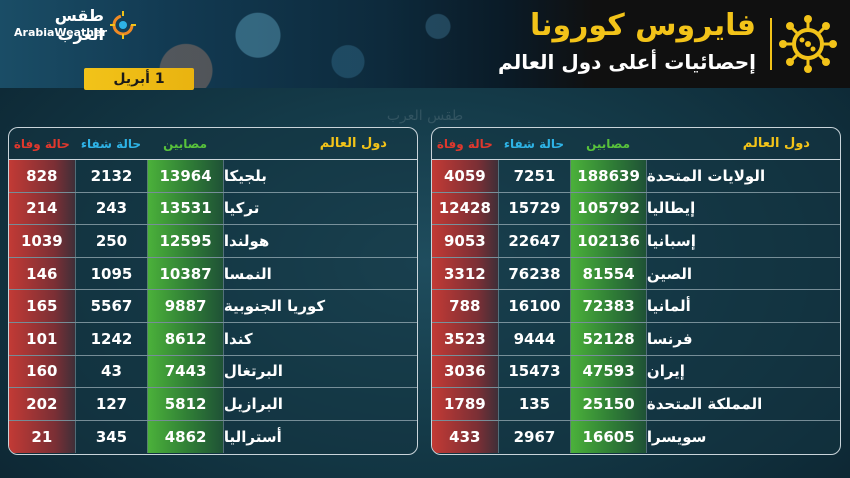 This screenshot has width=850, height=478. I want to click on arabiaweather-logo-icon, so click(123, 25).